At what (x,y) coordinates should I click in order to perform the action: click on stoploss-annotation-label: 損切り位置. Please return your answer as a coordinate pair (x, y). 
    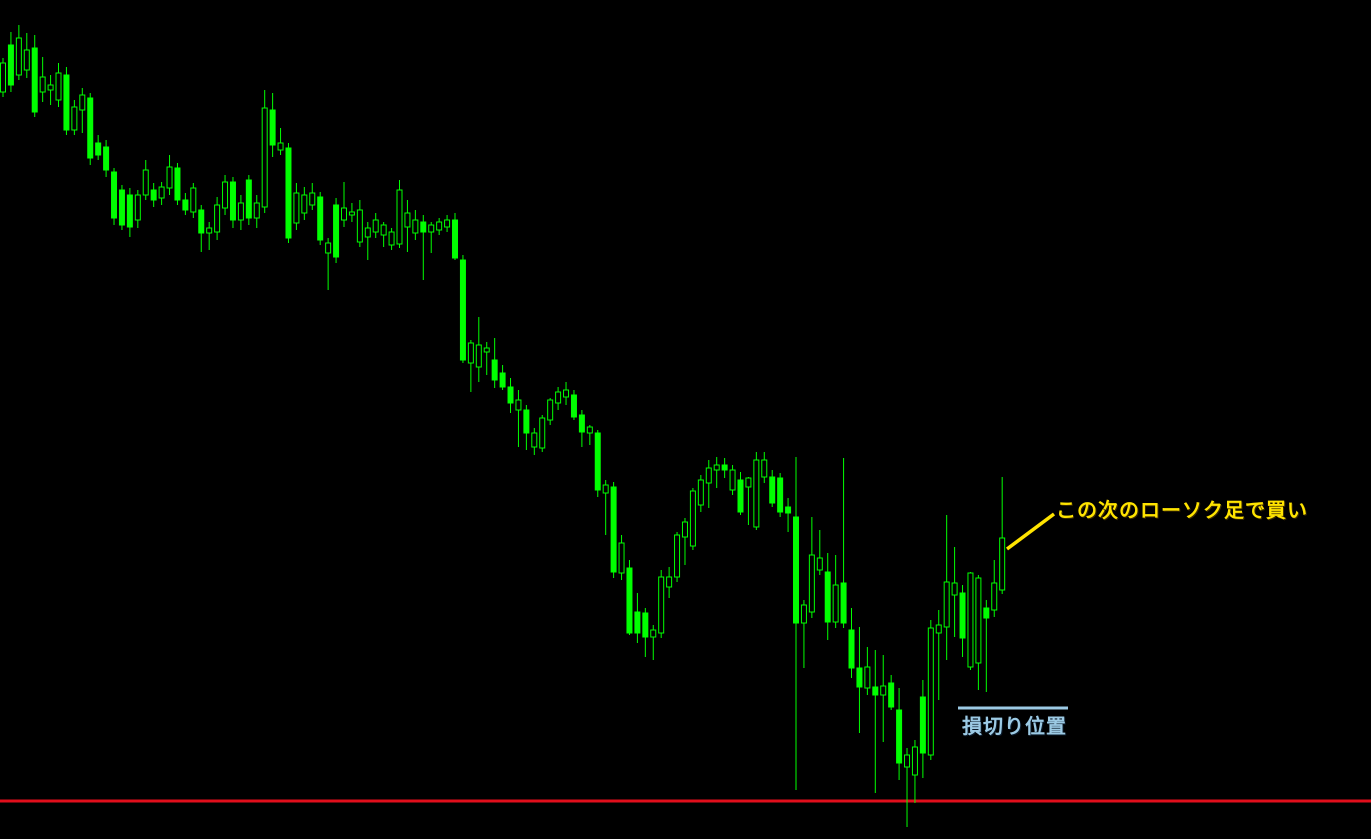
    Looking at the image, I should click on (1014, 727).